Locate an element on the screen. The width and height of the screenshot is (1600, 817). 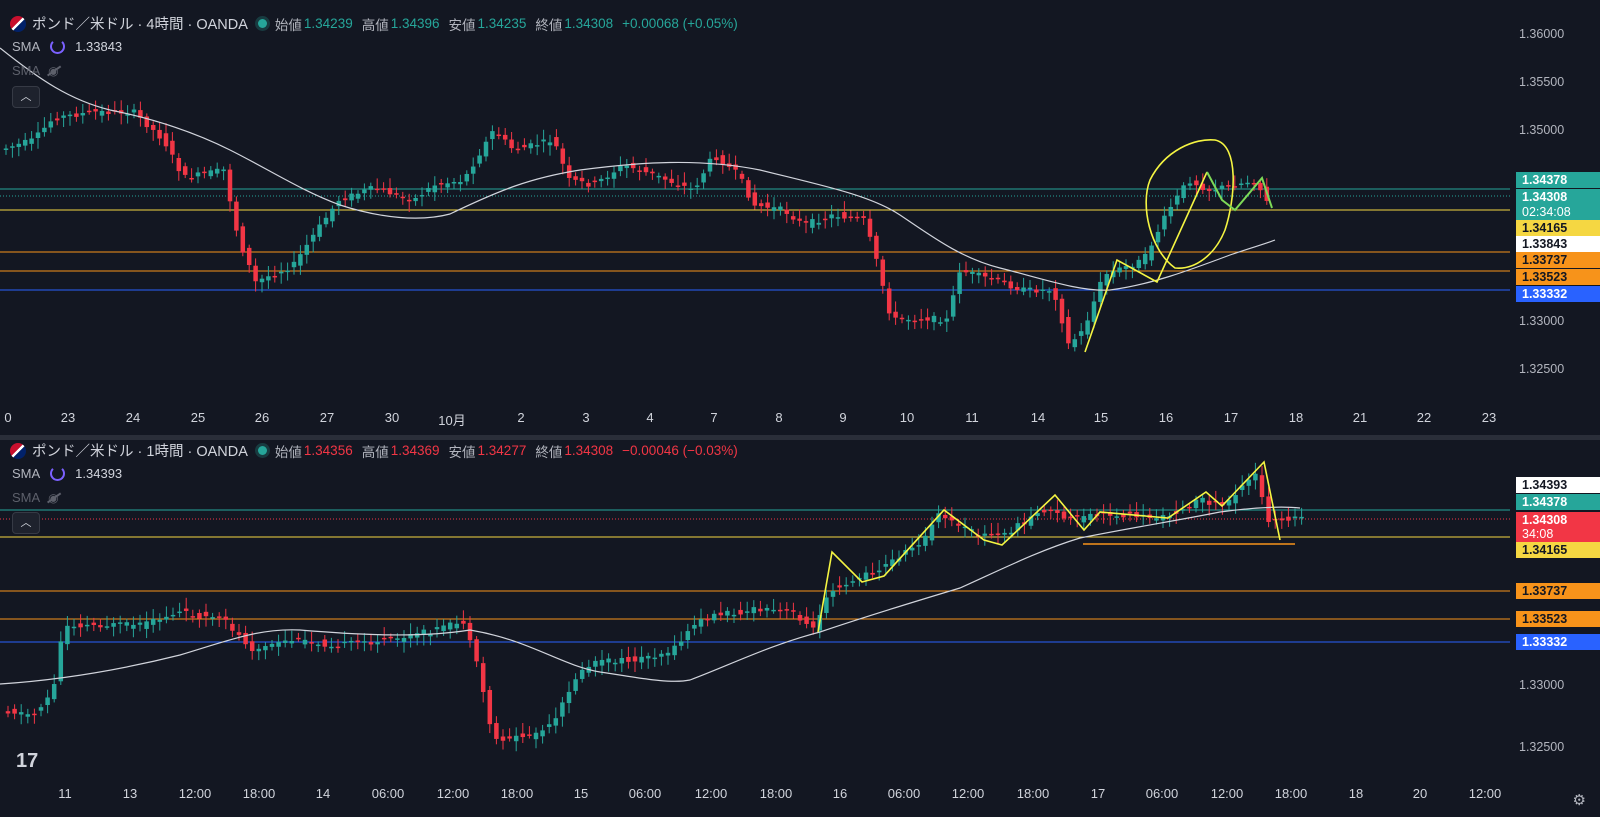
x-tick: 18 is located at coordinates (1356, 793).